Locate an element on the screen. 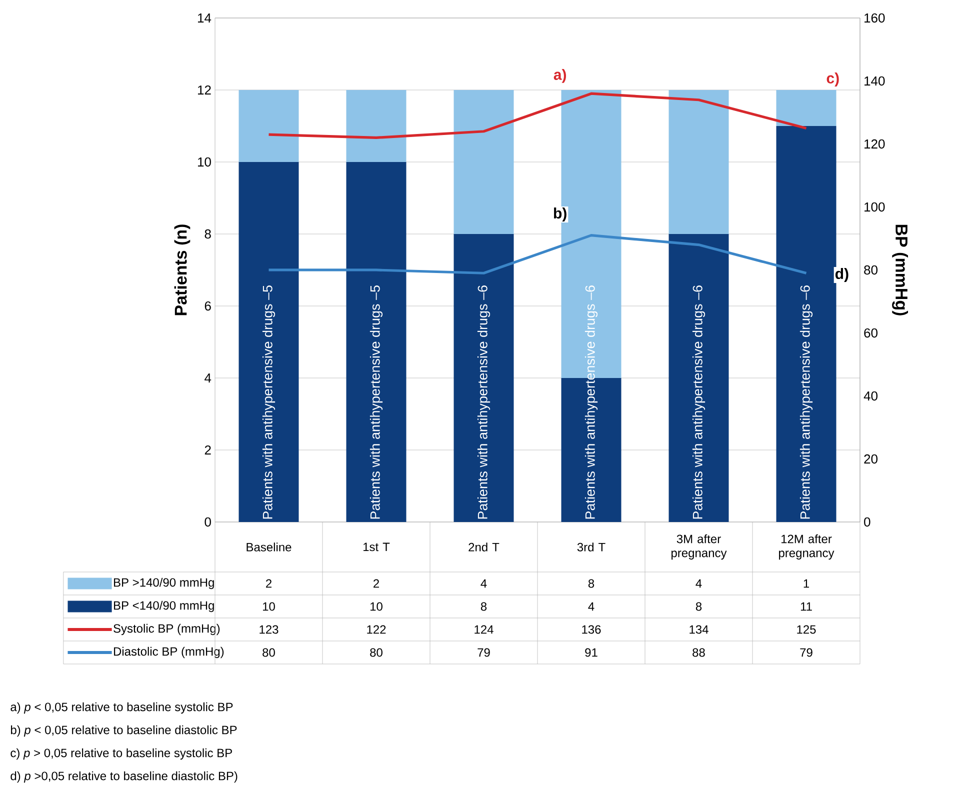 The image size is (954, 791). y2-tick-label: 40 is located at coordinates (871, 396).